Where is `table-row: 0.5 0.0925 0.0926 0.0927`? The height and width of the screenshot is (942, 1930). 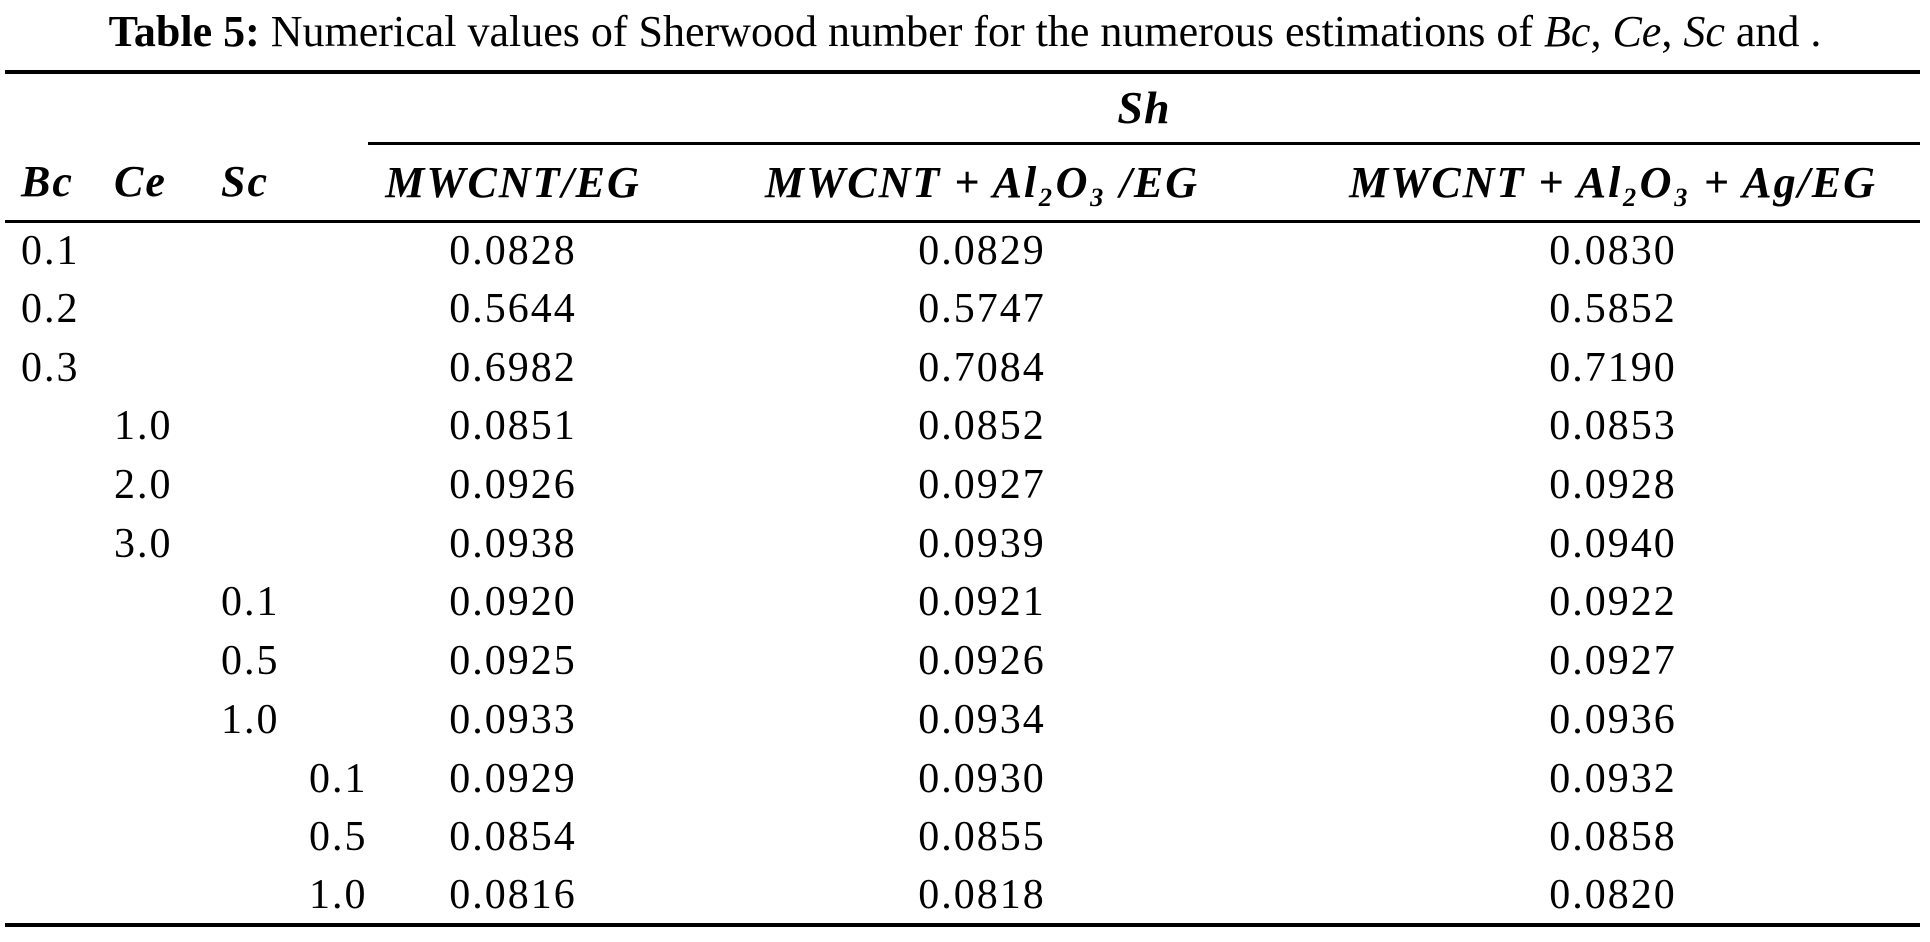 table-row: 0.5 0.0925 0.0926 0.0927 is located at coordinates (962, 661).